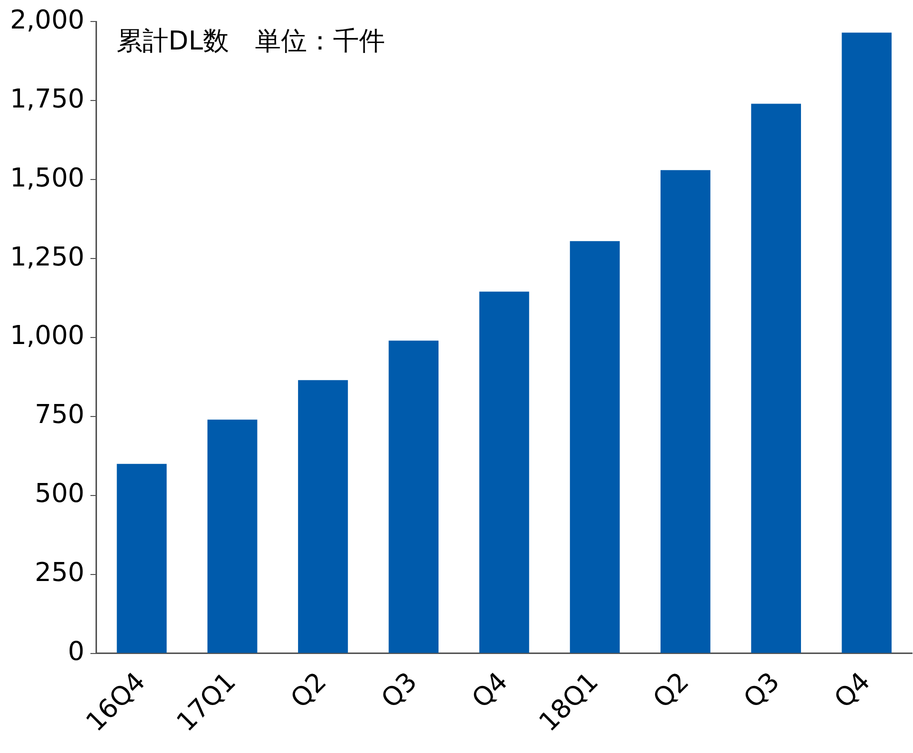 The height and width of the screenshot is (753, 913). Describe the element at coordinates (47, 99) in the screenshot. I see `y-tick-label: 1,750` at that location.